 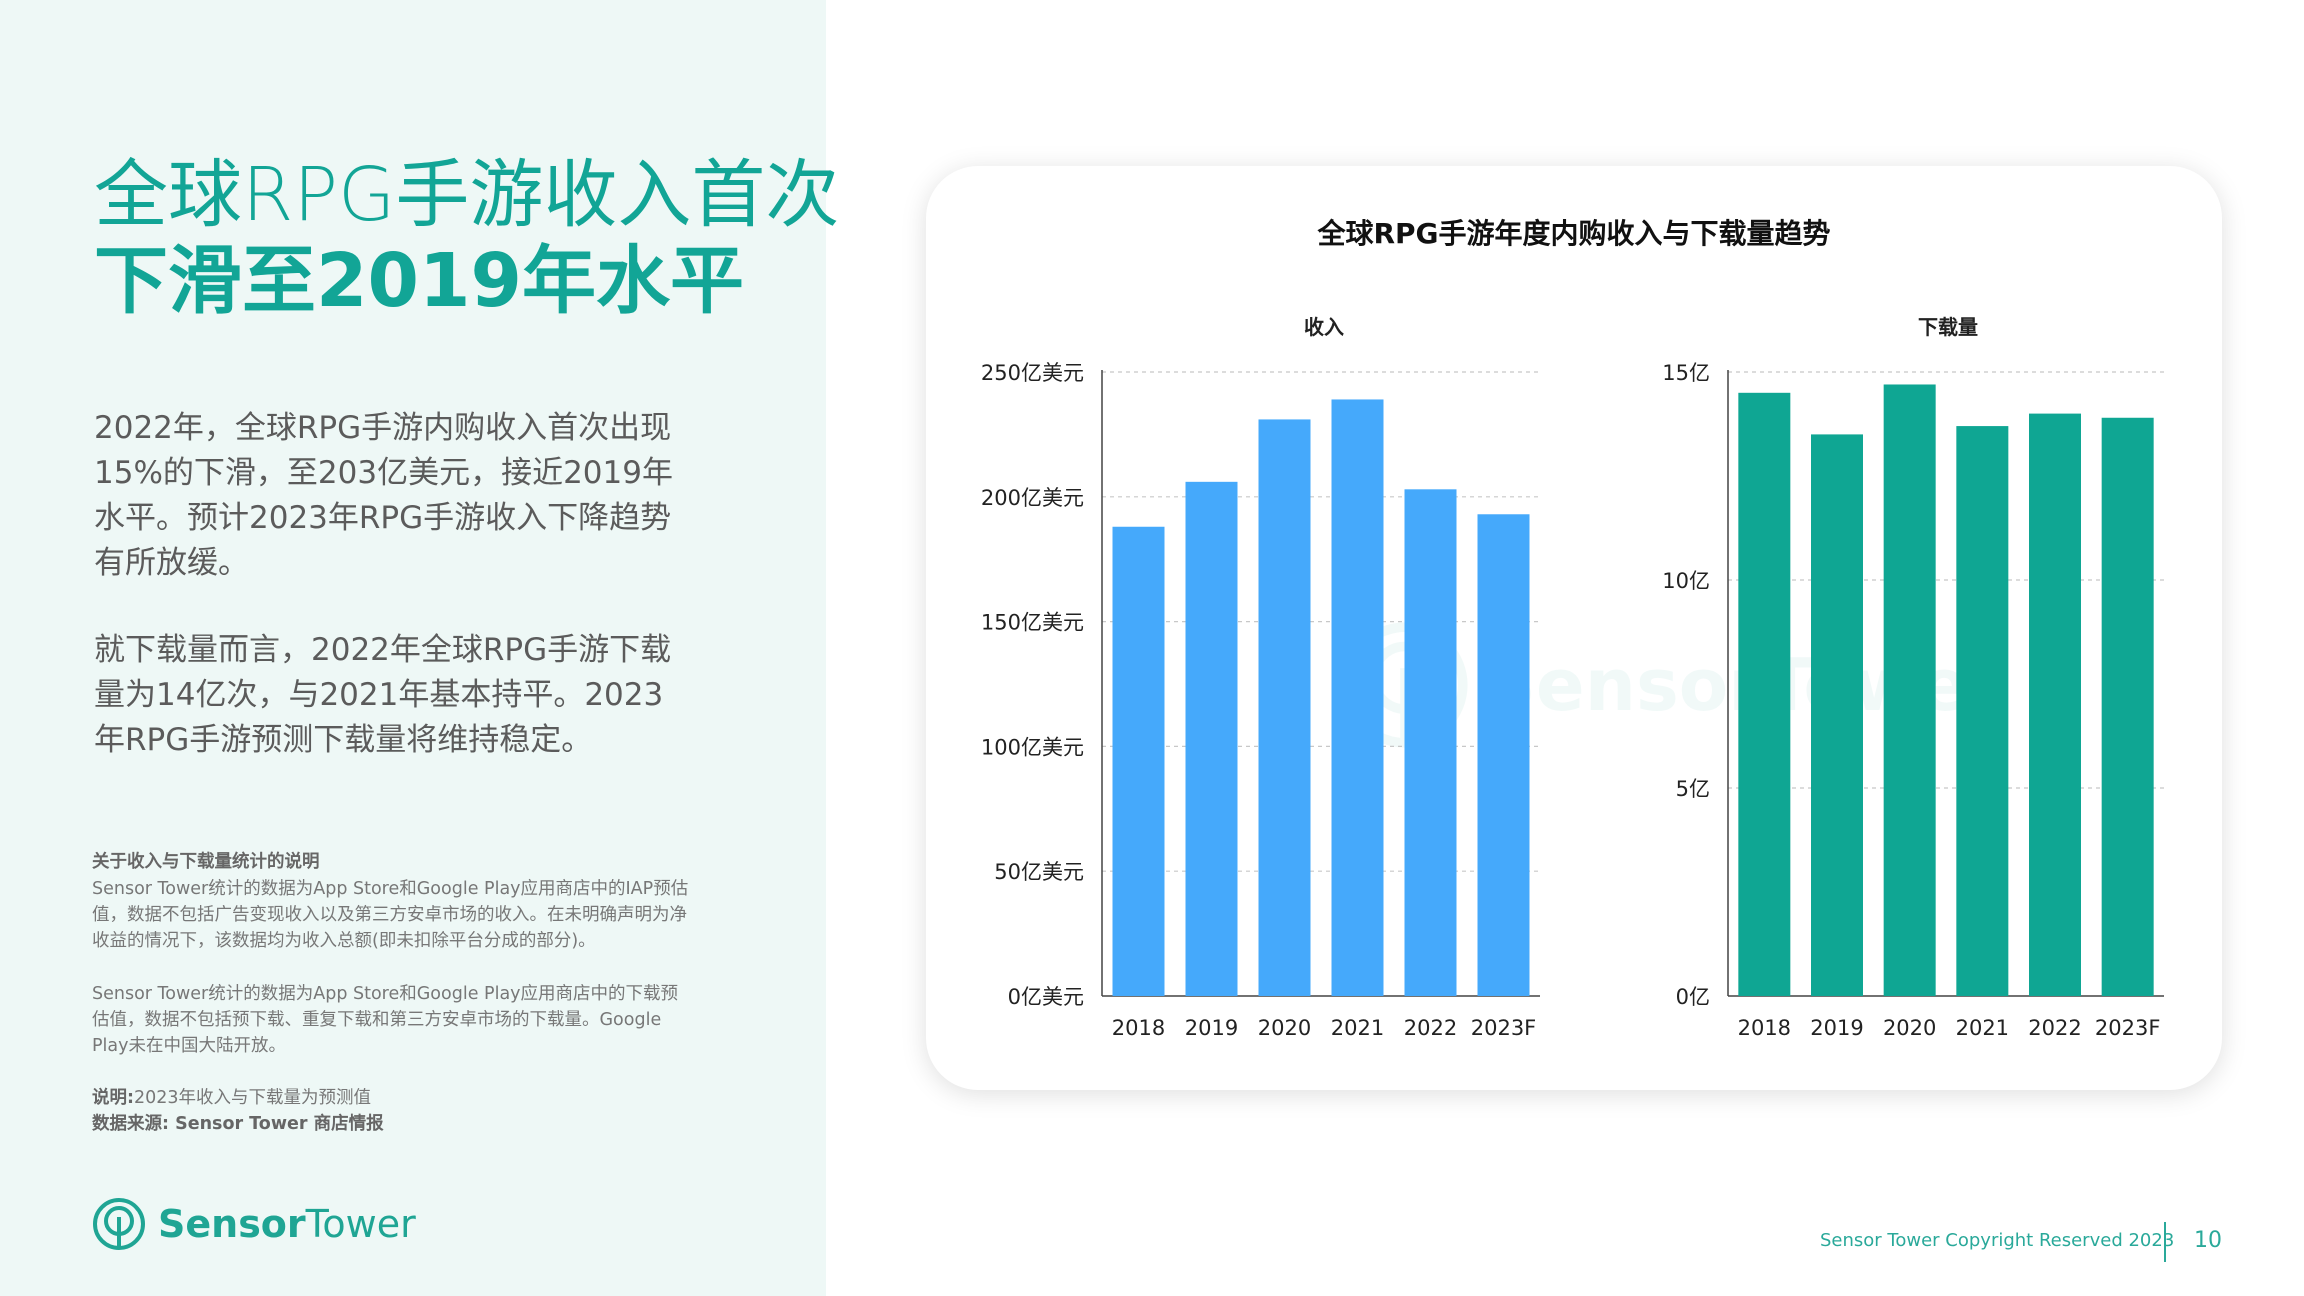 I want to click on chart-title: 全球RPG手游年度内购收入与下载量趋势, so click(x=1574, y=233).